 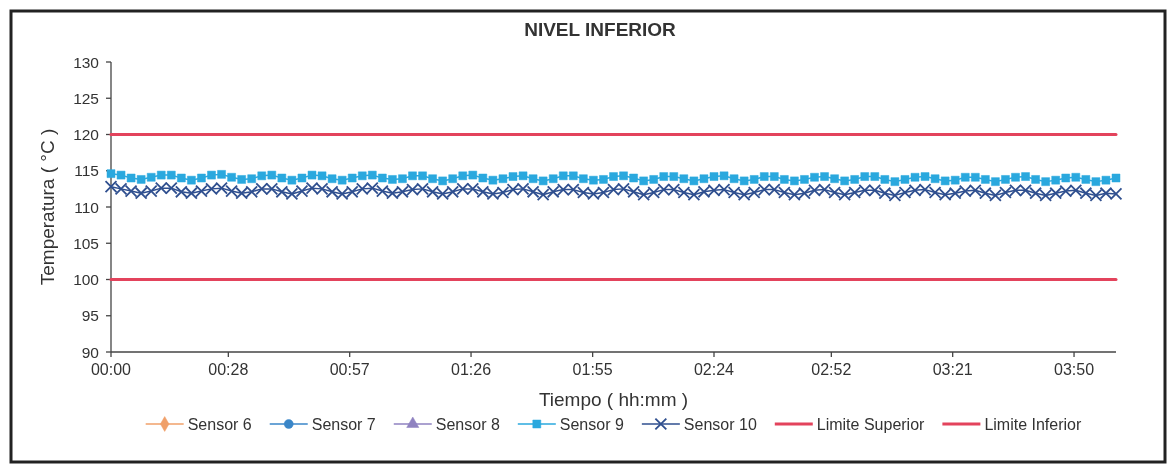 What do you see at coordinates (591, 424) in the screenshot?
I see `legend-label: Sensor 9` at bounding box center [591, 424].